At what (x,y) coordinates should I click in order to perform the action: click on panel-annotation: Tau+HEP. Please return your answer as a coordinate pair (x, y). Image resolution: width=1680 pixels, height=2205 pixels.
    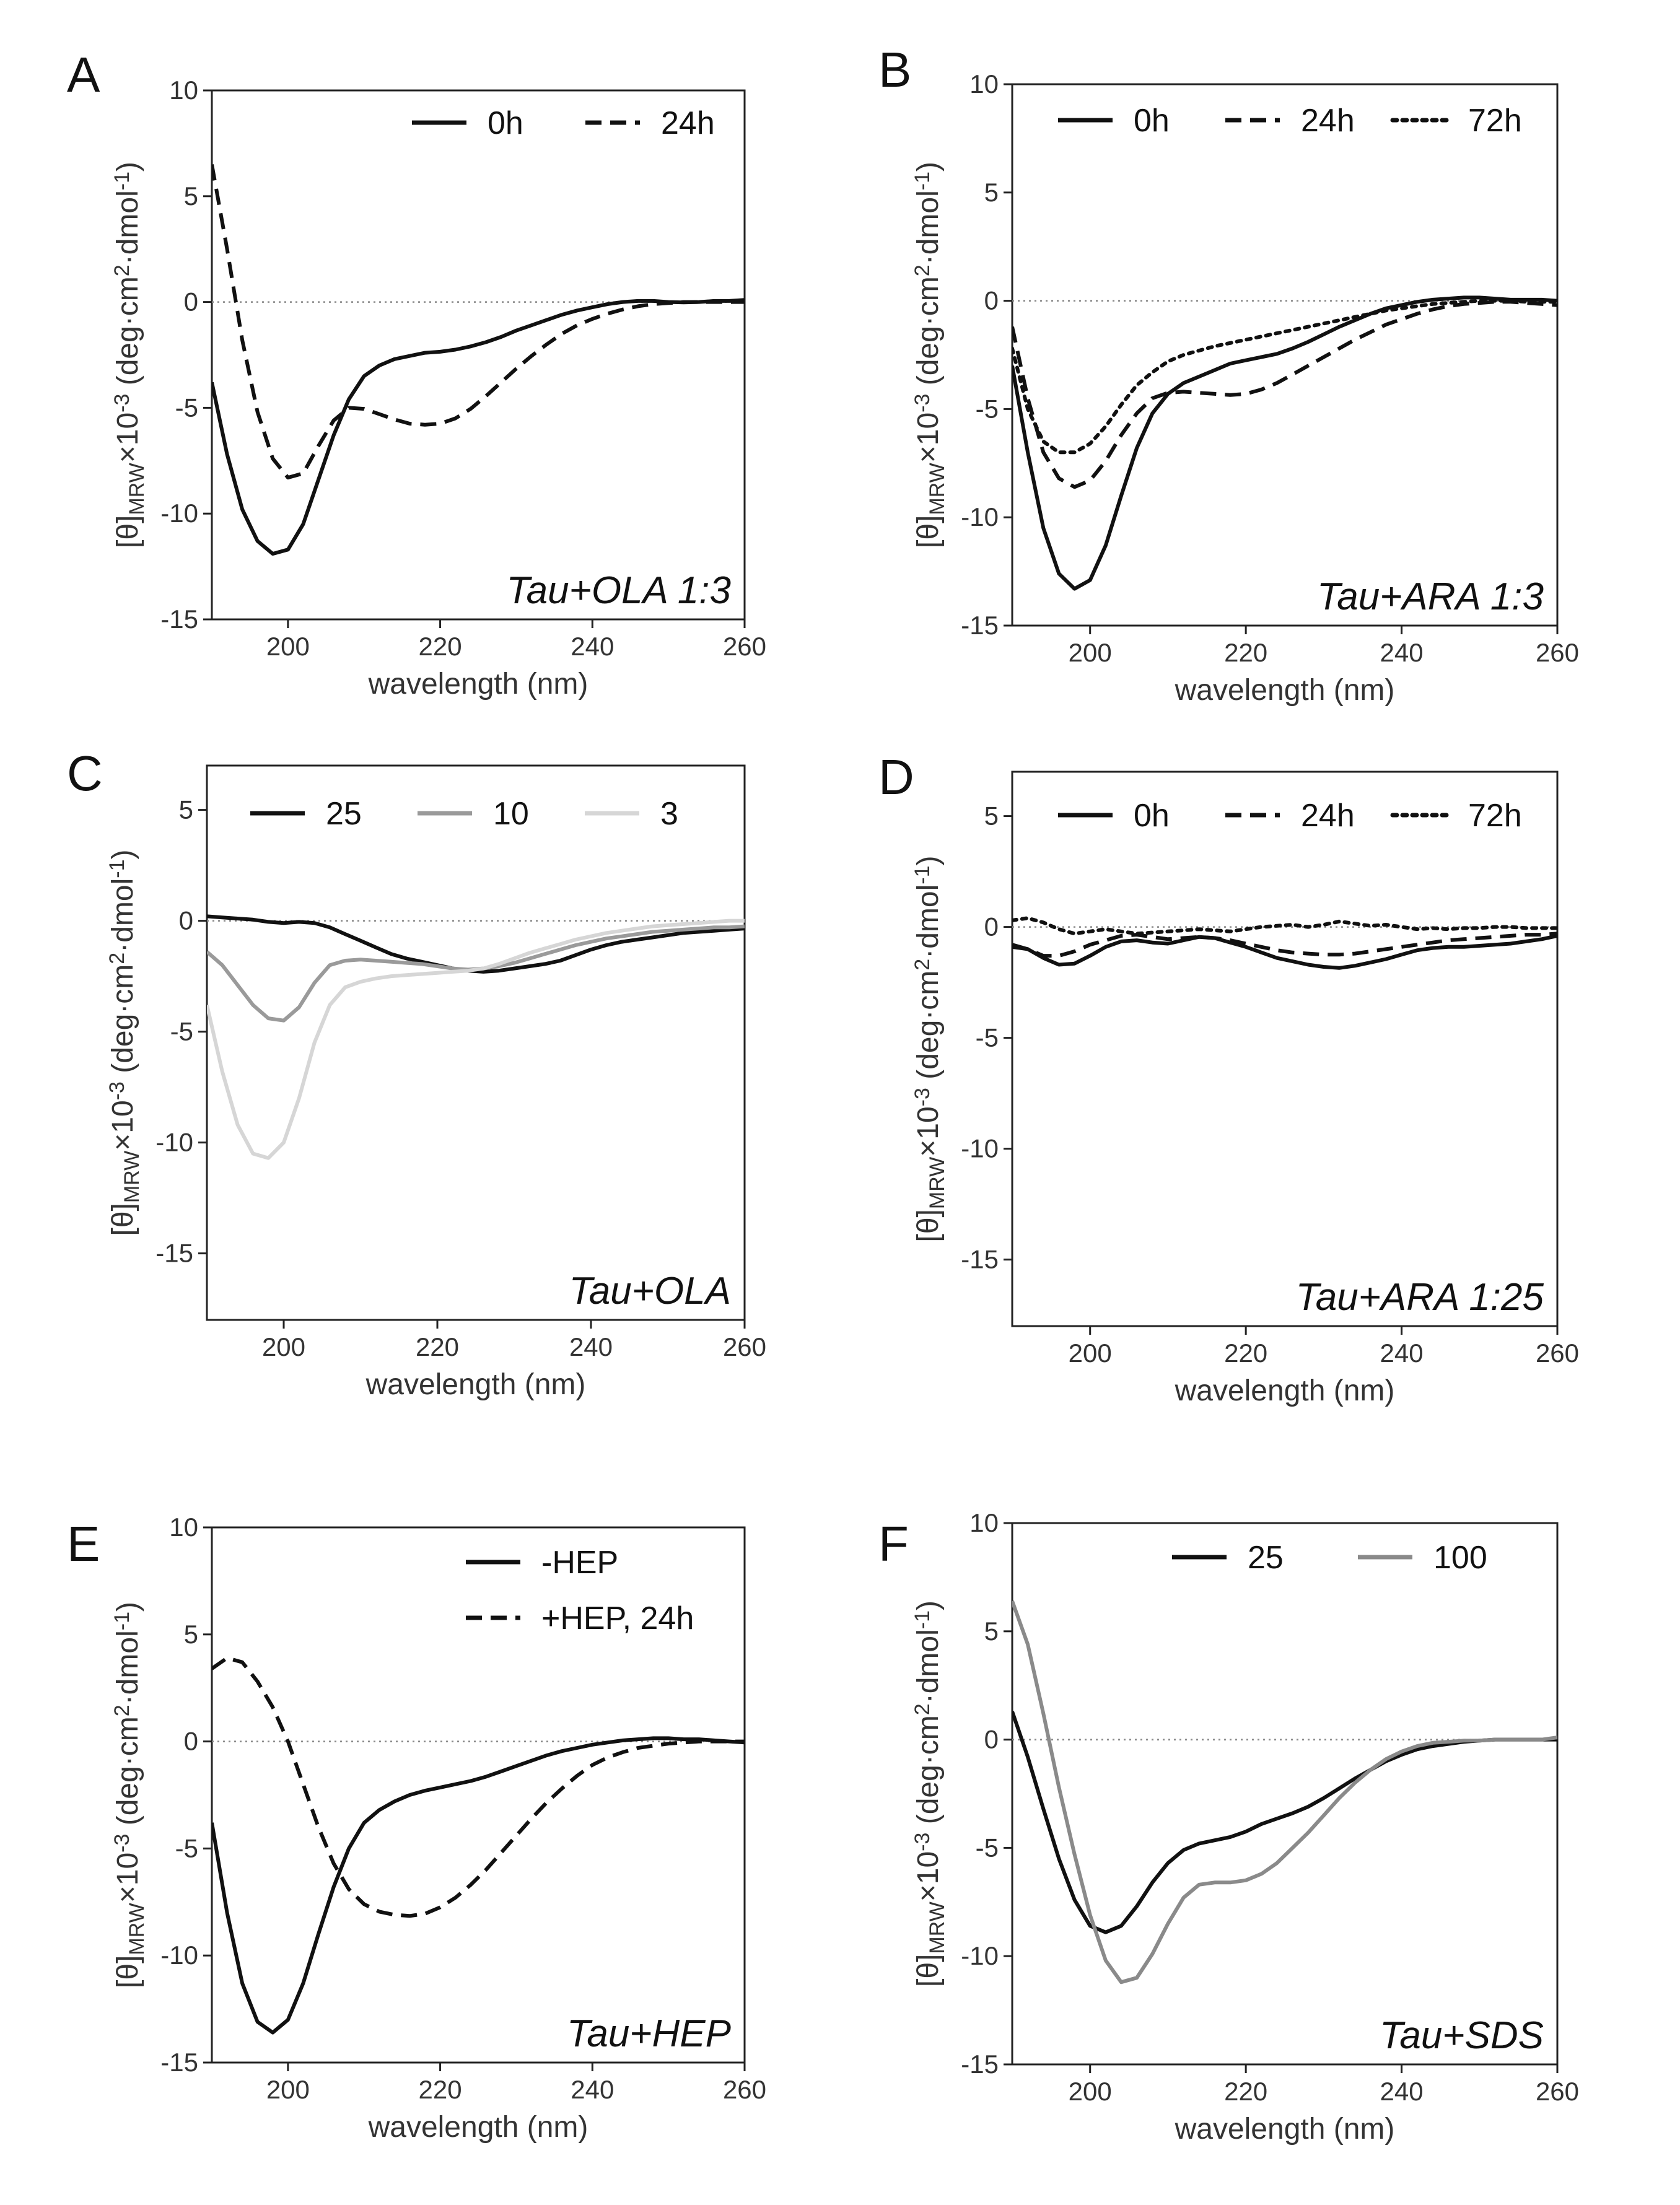
    Looking at the image, I should click on (649, 2033).